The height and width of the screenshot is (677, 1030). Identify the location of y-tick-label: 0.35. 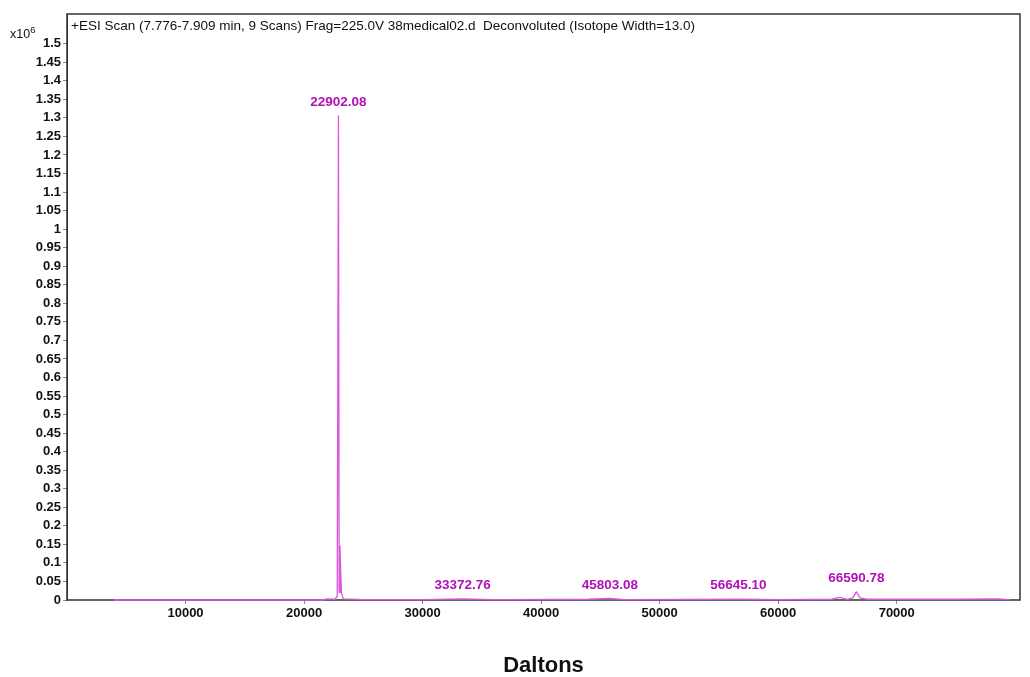
(48, 469).